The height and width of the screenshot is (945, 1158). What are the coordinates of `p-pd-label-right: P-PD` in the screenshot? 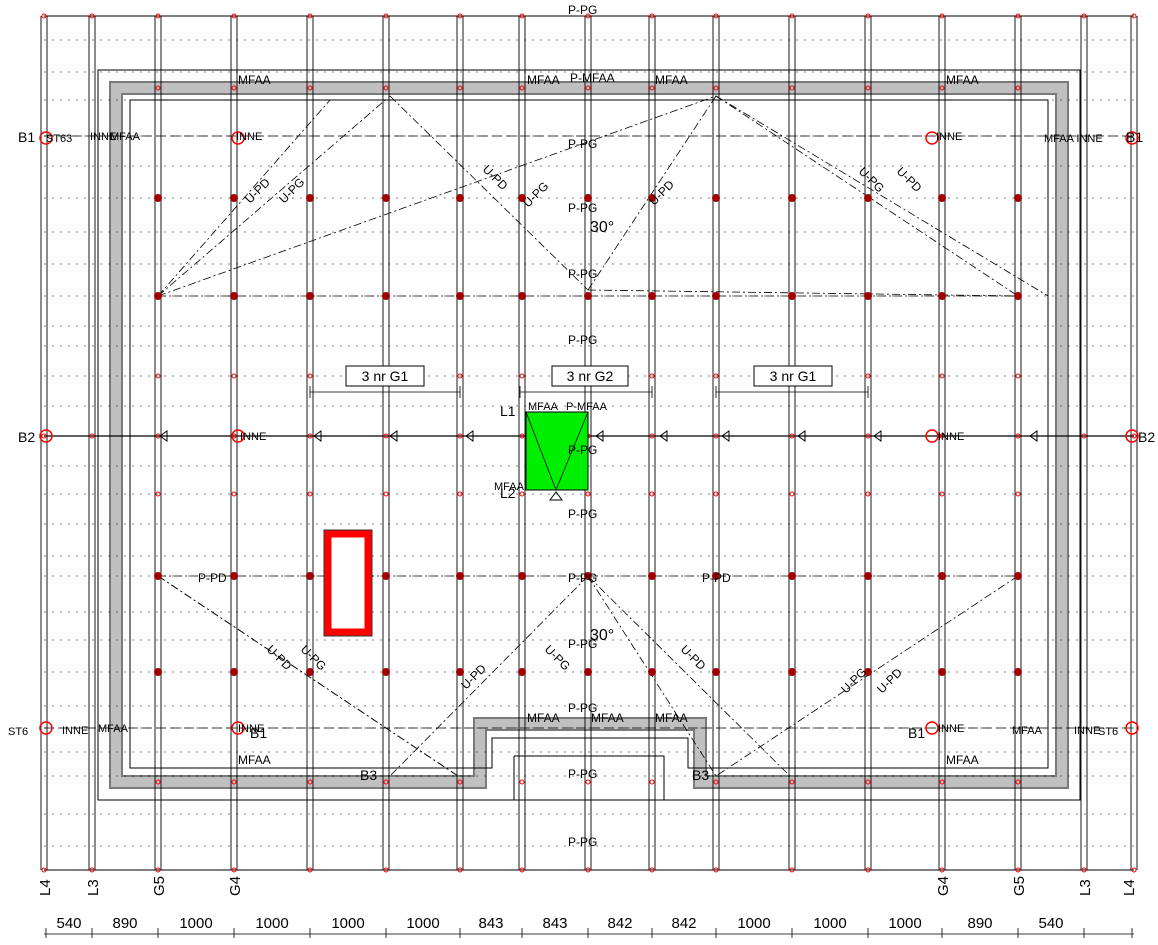 It's located at (716, 578).